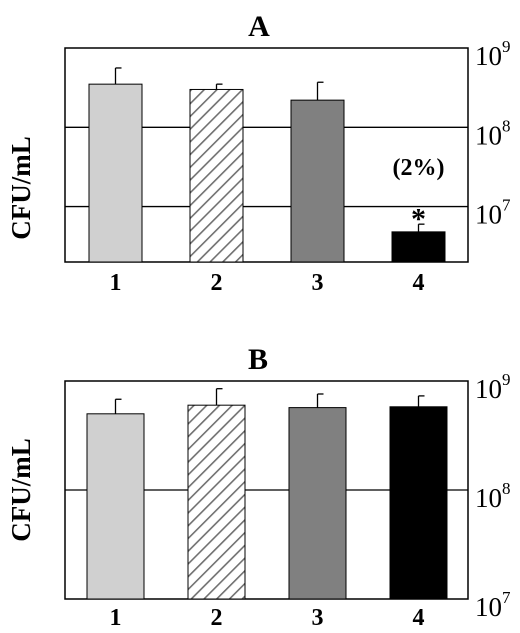  What do you see at coordinates (419, 283) in the screenshot?
I see `panel-a-xtick-4: 4` at bounding box center [419, 283].